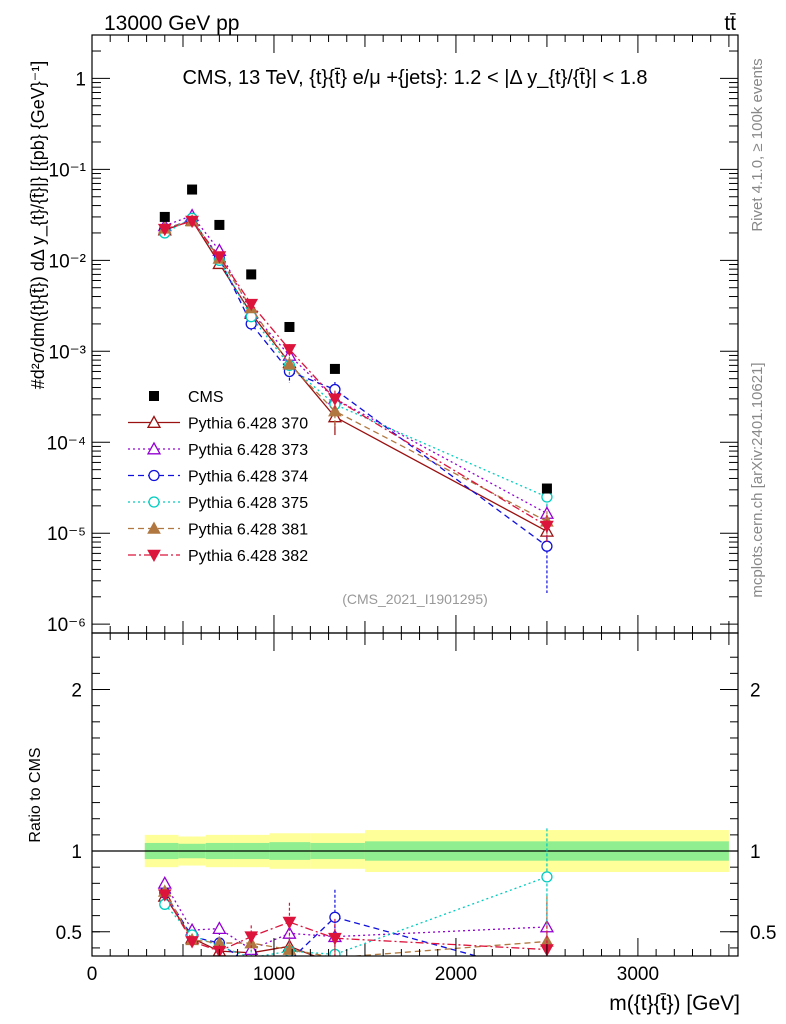  What do you see at coordinates (66, 625) in the screenshot?
I see `y-tick-label: 10⁻⁶` at bounding box center [66, 625].